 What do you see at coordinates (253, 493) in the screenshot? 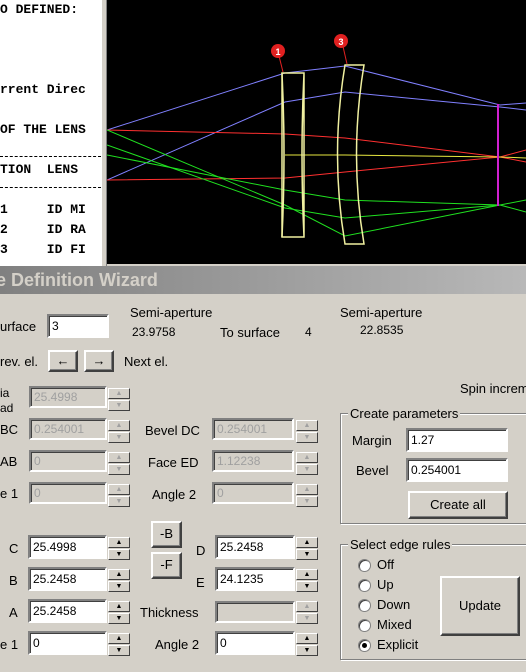
I see `angle2-disabled-input: 0` at bounding box center [253, 493].